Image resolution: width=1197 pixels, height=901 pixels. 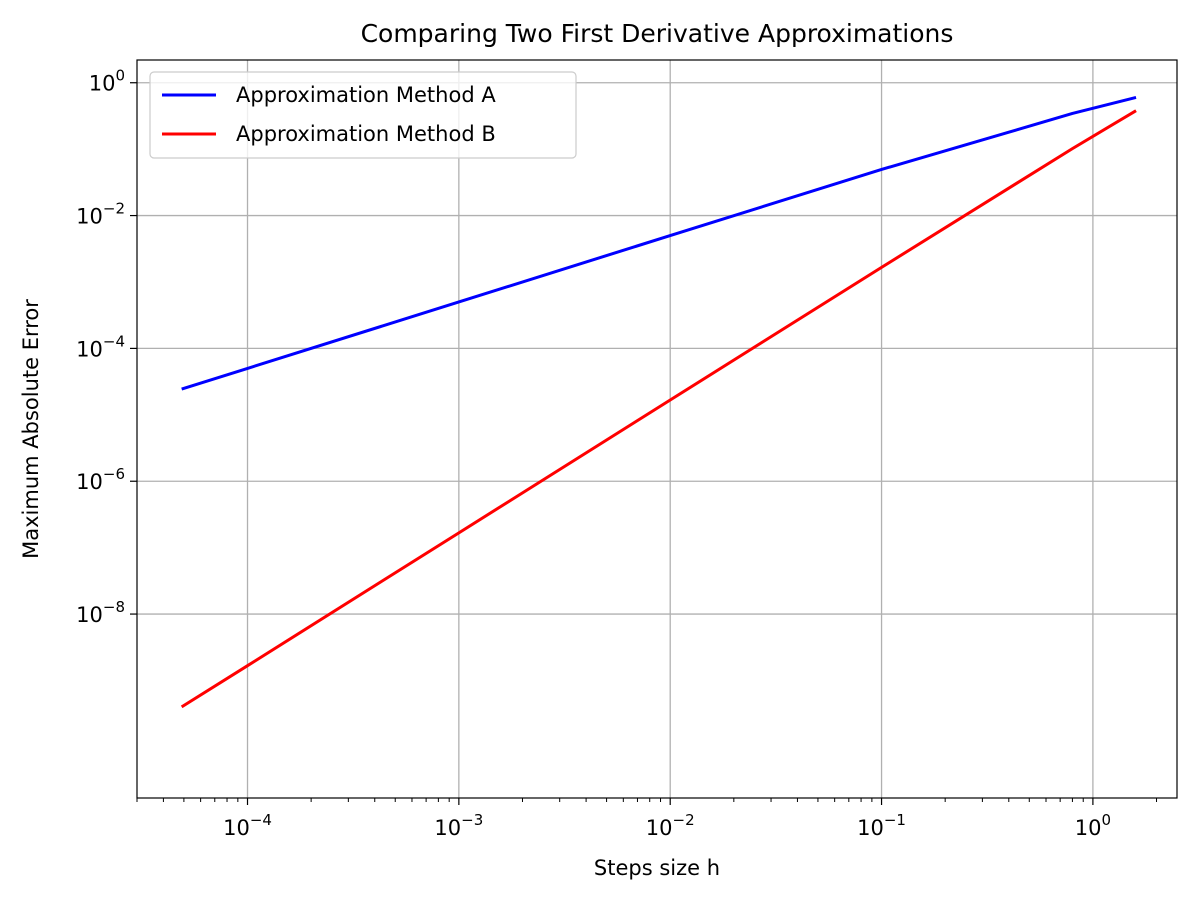 I want to click on x-tick-label-0: 10⁻⁴, so click(x=247, y=825).